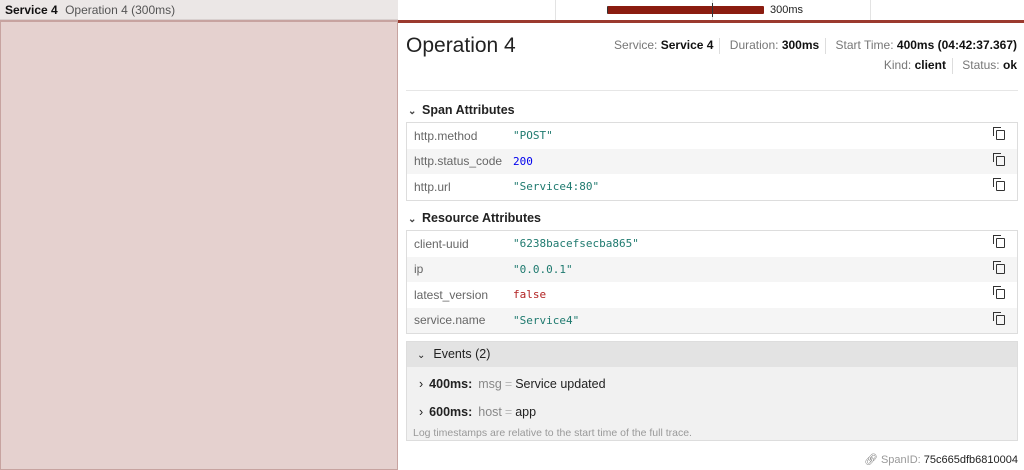 This screenshot has height=470, width=1024. I want to click on event-value: app, so click(526, 412).